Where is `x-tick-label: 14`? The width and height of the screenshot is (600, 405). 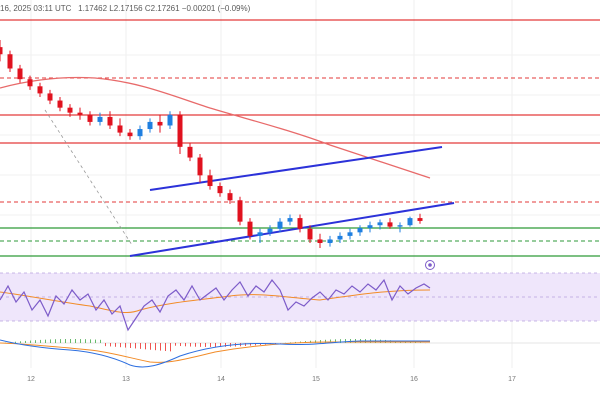
x-tick-label: 14 is located at coordinates (221, 379).